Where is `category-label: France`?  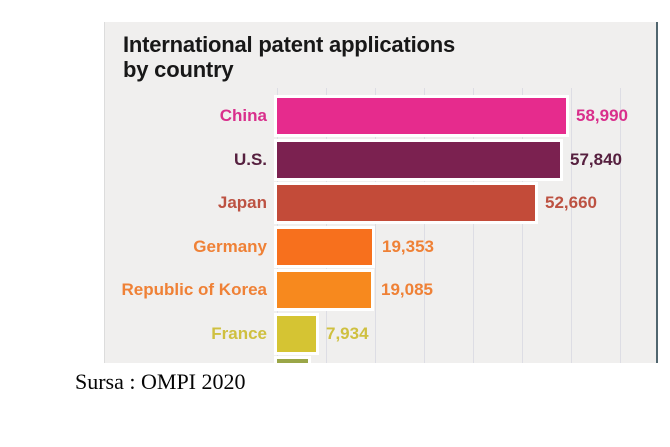
category-label: France is located at coordinates (239, 333).